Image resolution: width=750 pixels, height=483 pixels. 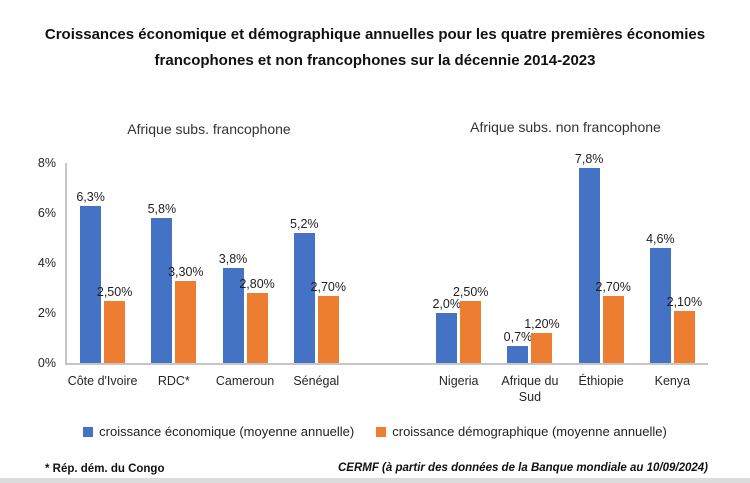 What do you see at coordinates (209, 129) in the screenshot?
I see `group-header-francophone: Afrique subs. francophone` at bounding box center [209, 129].